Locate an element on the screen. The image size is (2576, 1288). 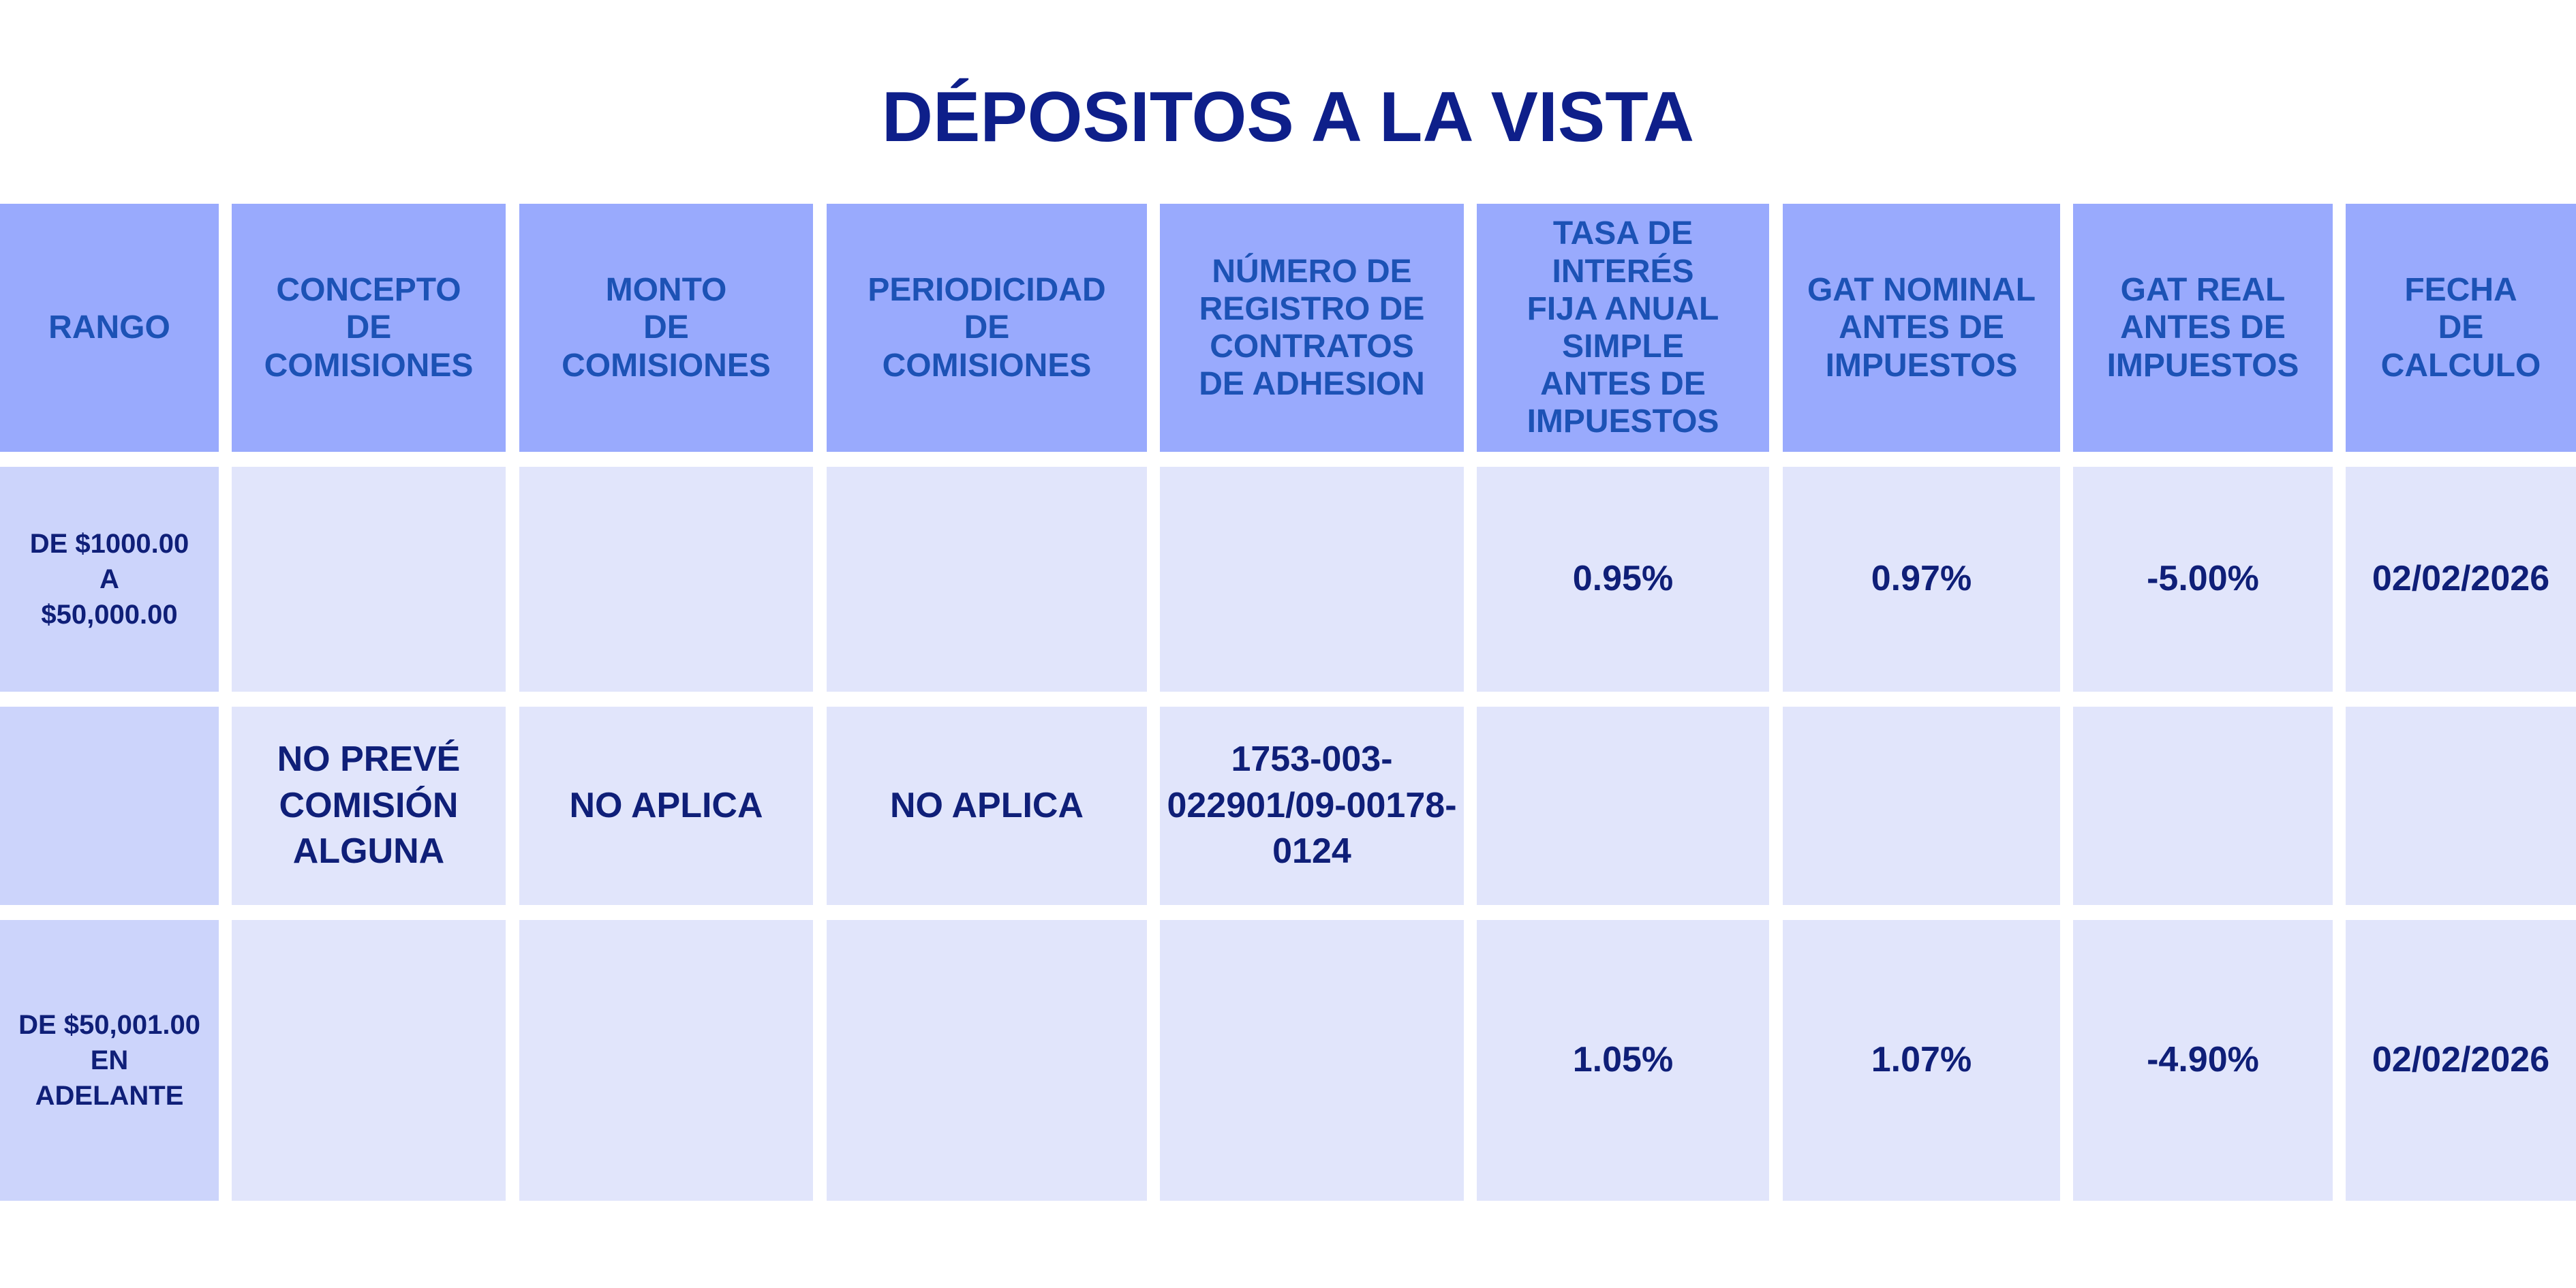
table-cell: NO PREVÉ COMISIÓN ALGUNA is located at coordinates (369, 806).